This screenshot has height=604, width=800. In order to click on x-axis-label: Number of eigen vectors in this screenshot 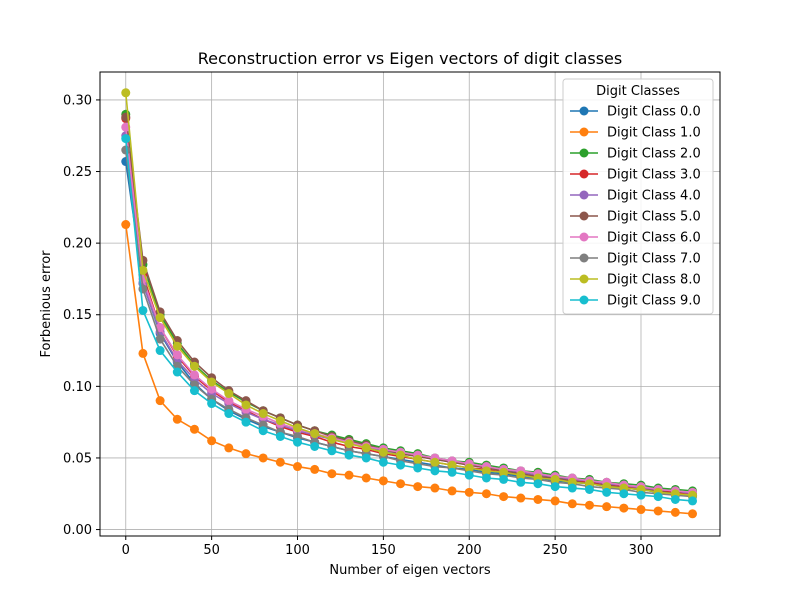, I will do `click(409, 570)`.